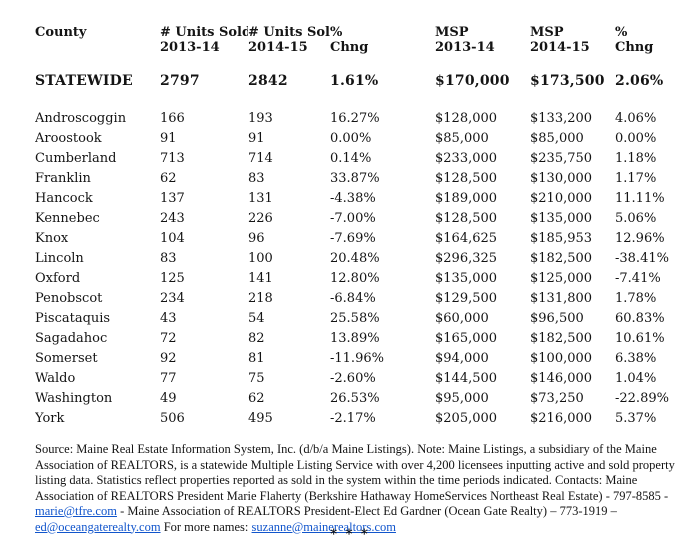 The height and width of the screenshot is (539, 700). What do you see at coordinates (69, 298) in the screenshot?
I see `county-name-cell: Penobscot` at bounding box center [69, 298].